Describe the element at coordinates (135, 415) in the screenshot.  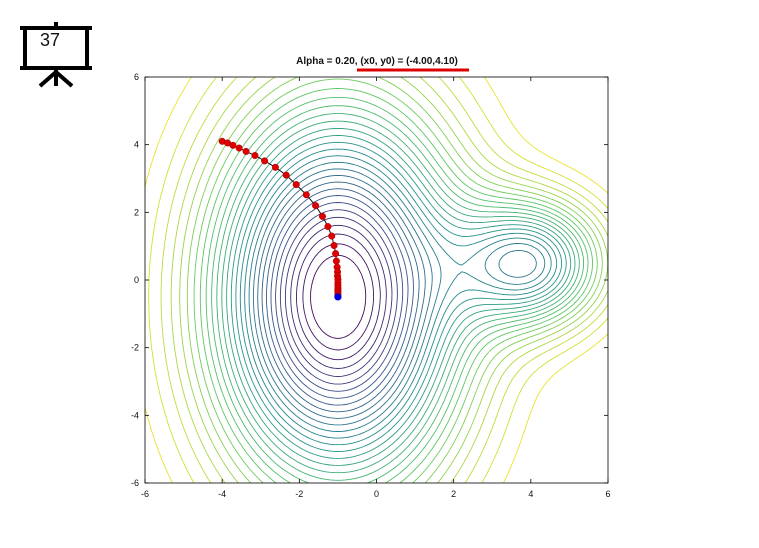
I see `y-tick-label: -4` at that location.